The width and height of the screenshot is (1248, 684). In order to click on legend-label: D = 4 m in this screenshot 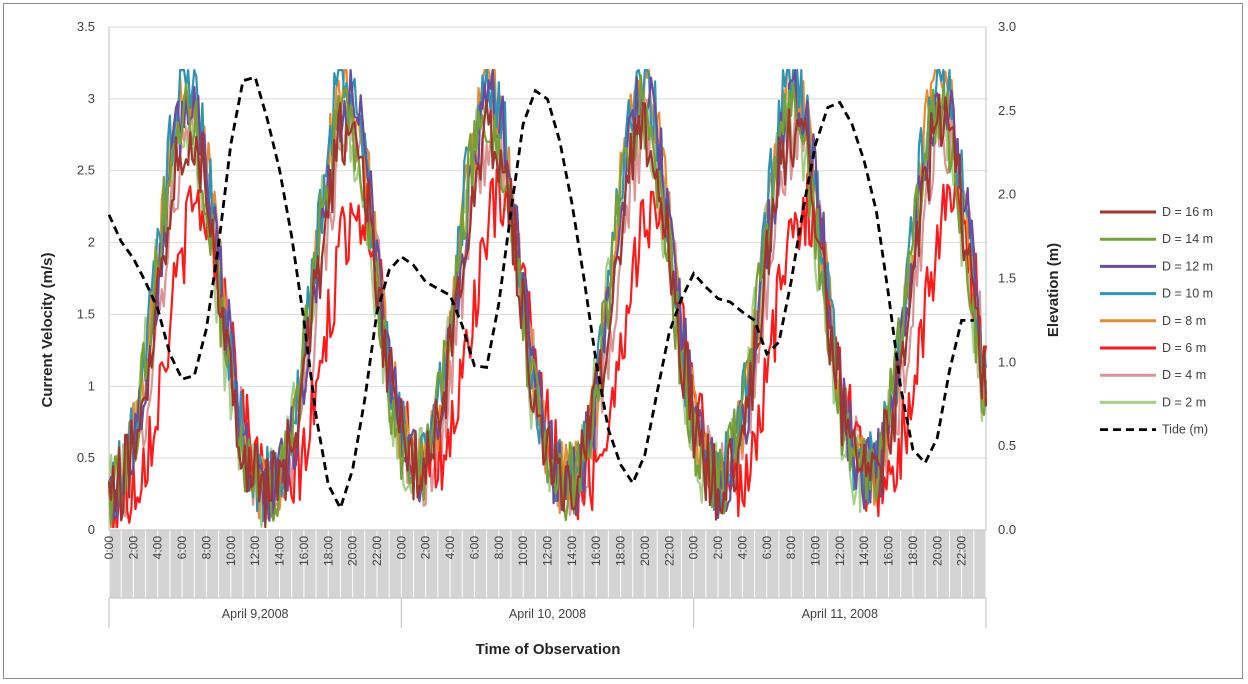, I will do `click(1184, 375)`.